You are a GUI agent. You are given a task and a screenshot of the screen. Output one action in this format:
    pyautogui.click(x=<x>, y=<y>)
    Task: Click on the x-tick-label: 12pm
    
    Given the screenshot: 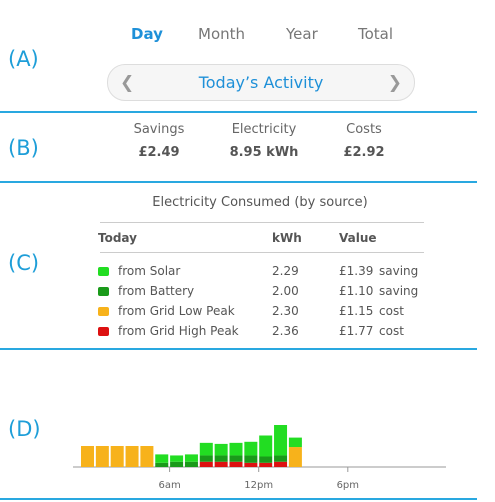 What is the action you would take?
    pyautogui.click(x=258, y=485)
    